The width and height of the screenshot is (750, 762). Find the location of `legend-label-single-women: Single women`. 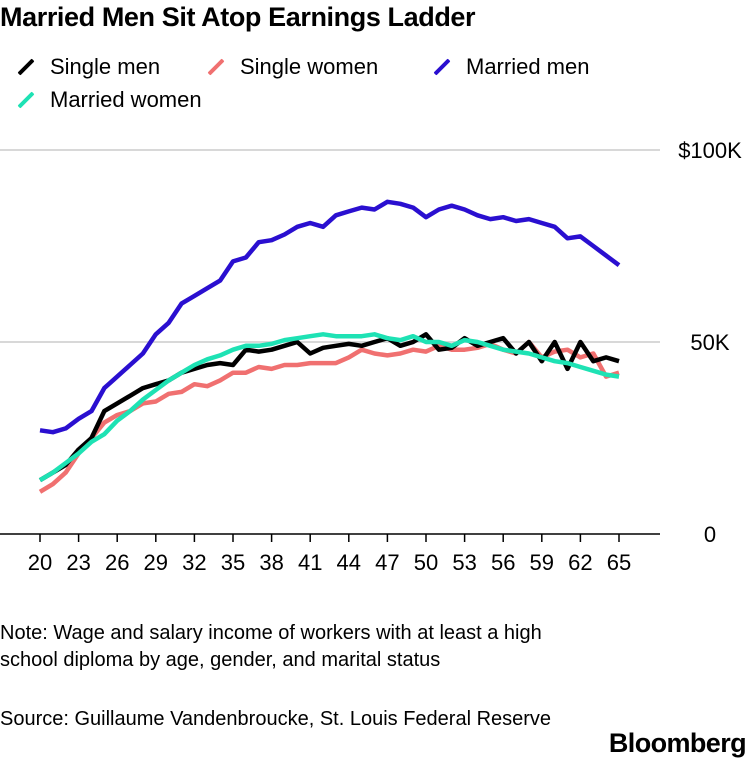

legend-label-single-women: Single women is located at coordinates (309, 66).